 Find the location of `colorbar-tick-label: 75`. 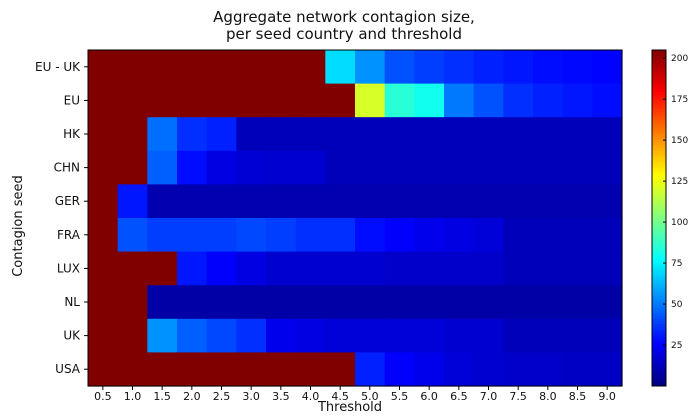

colorbar-tick-label: 75 is located at coordinates (676, 264).